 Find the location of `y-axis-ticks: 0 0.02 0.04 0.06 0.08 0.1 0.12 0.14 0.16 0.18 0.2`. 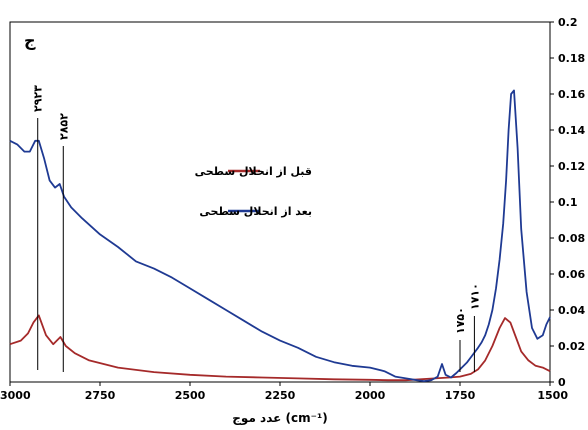

y-axis-ticks: 0 0.02 0.04 0.06 0.08 0.1 0.12 0.14 0.16 0.18 0.2 is located at coordinates (567, 202).